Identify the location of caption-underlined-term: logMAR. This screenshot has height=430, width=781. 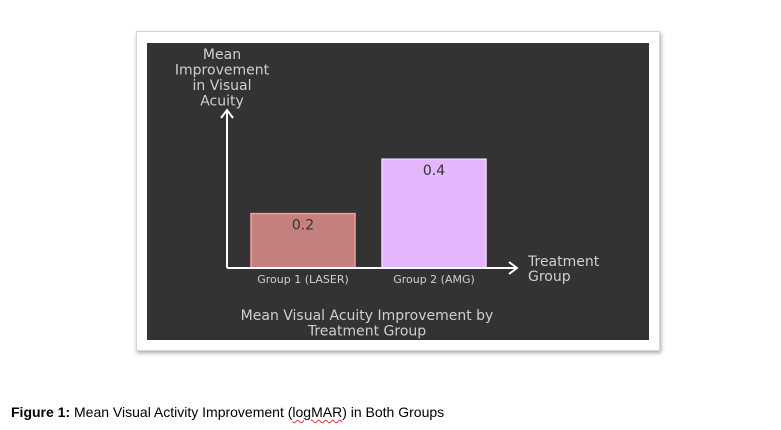
(317, 412).